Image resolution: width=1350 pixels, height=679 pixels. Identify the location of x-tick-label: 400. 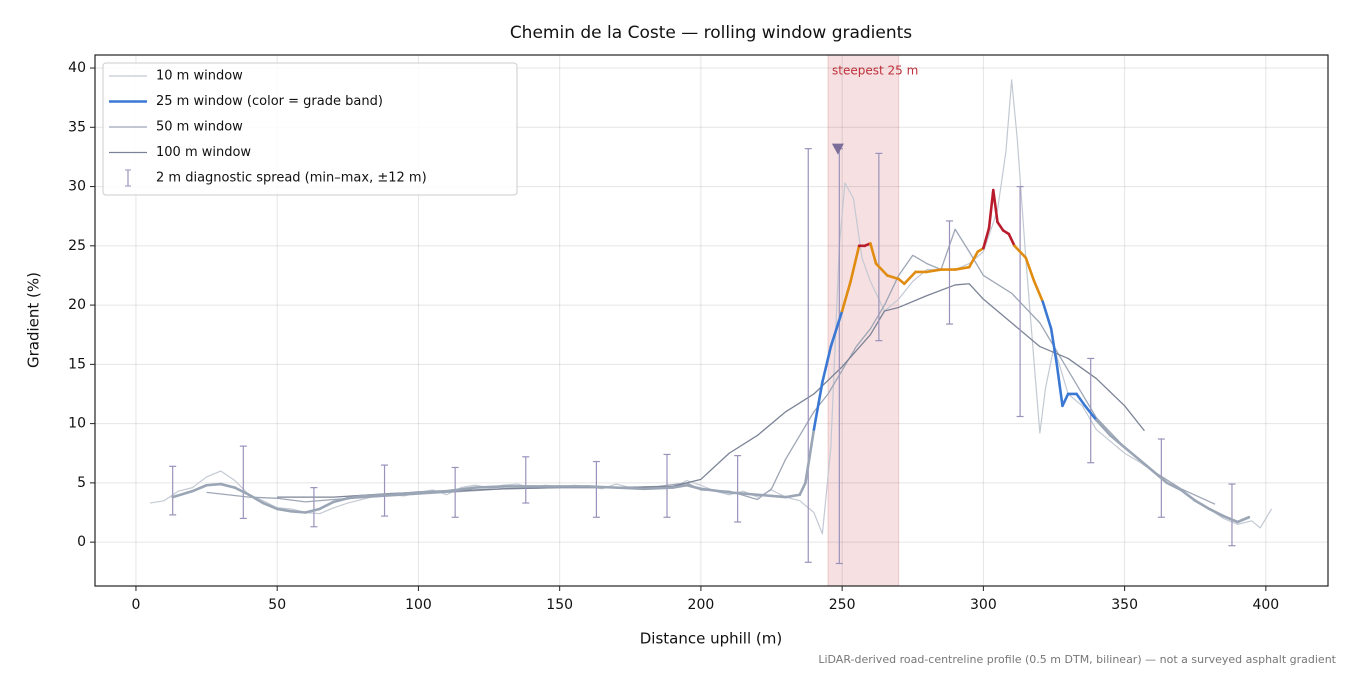
(1265, 605).